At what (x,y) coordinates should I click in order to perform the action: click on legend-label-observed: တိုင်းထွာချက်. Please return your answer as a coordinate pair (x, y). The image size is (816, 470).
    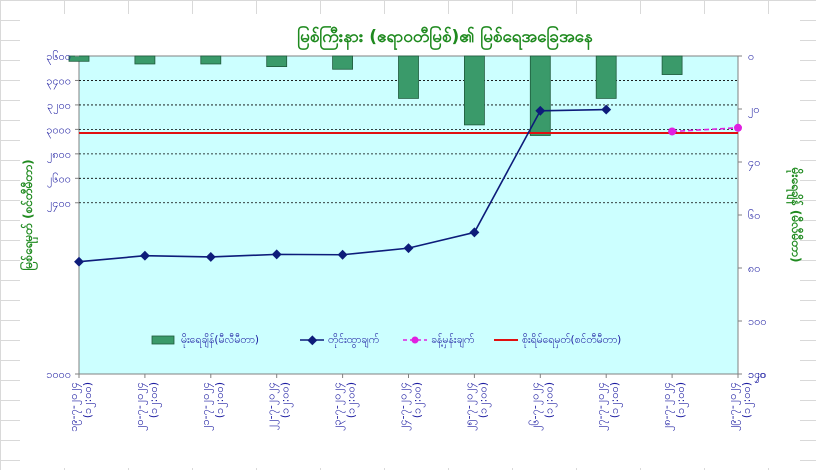
    Looking at the image, I should click on (353, 340).